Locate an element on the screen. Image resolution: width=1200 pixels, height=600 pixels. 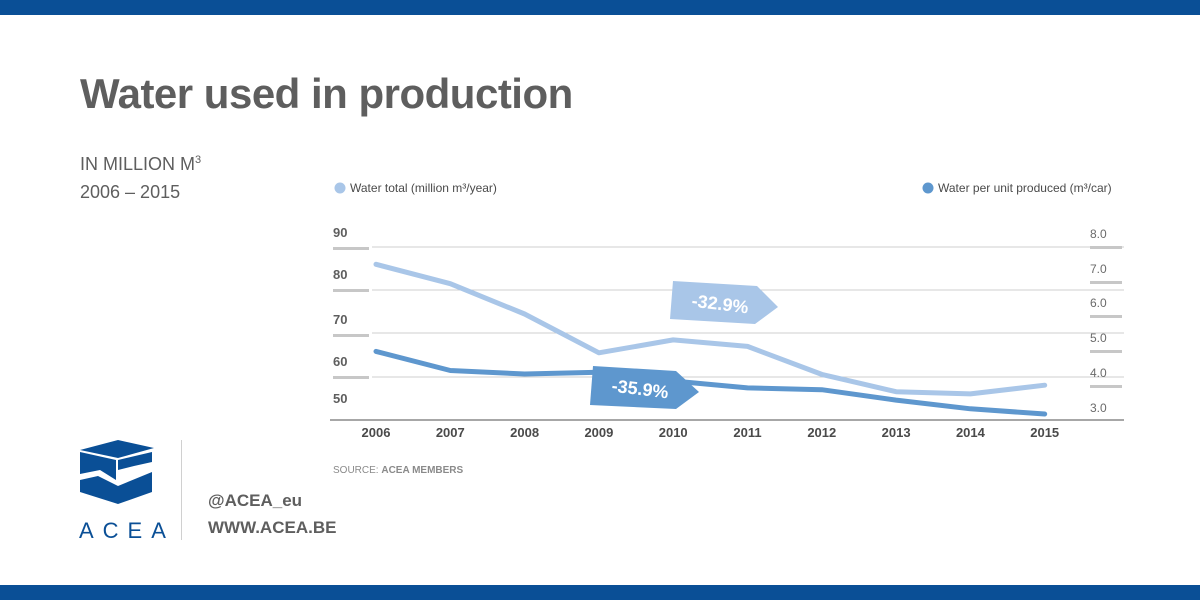
annotation-arrow-water-total is located at coordinates (724, 302).